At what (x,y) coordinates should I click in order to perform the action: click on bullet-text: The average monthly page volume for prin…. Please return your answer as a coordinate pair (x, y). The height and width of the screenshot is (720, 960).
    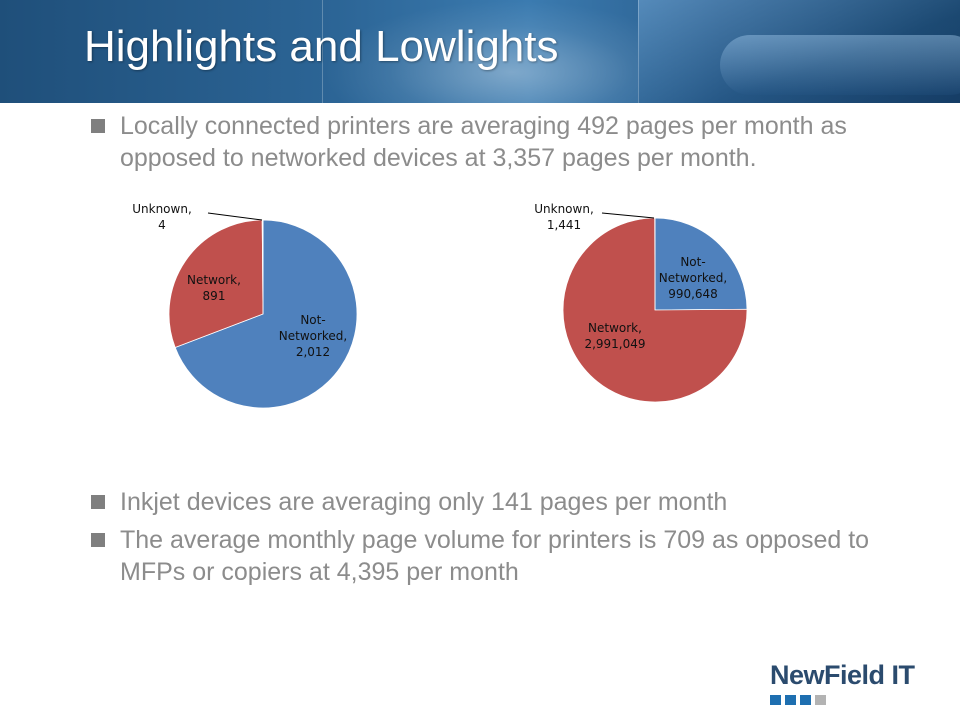
    Looking at the image, I should click on (495, 556).